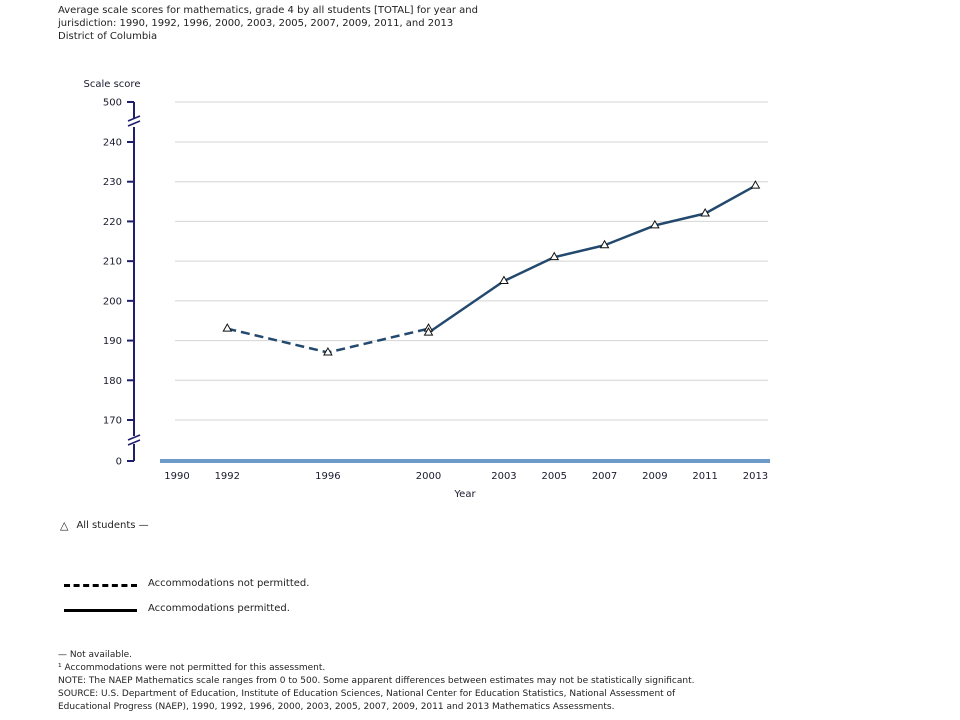 The width and height of the screenshot is (960, 720). Describe the element at coordinates (95, 655) in the screenshot. I see `note-not-available: — Not available.` at that location.